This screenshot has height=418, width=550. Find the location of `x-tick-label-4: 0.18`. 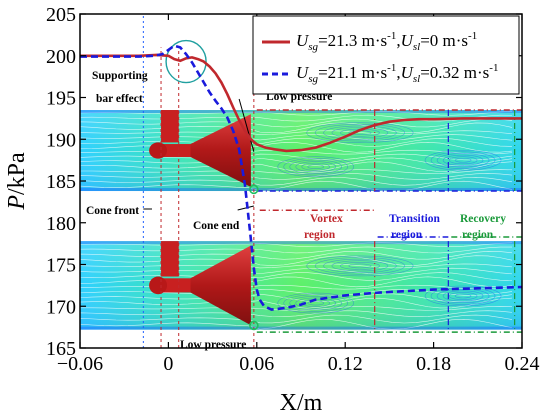

x-tick-label-4: 0.18 is located at coordinates (433, 364).